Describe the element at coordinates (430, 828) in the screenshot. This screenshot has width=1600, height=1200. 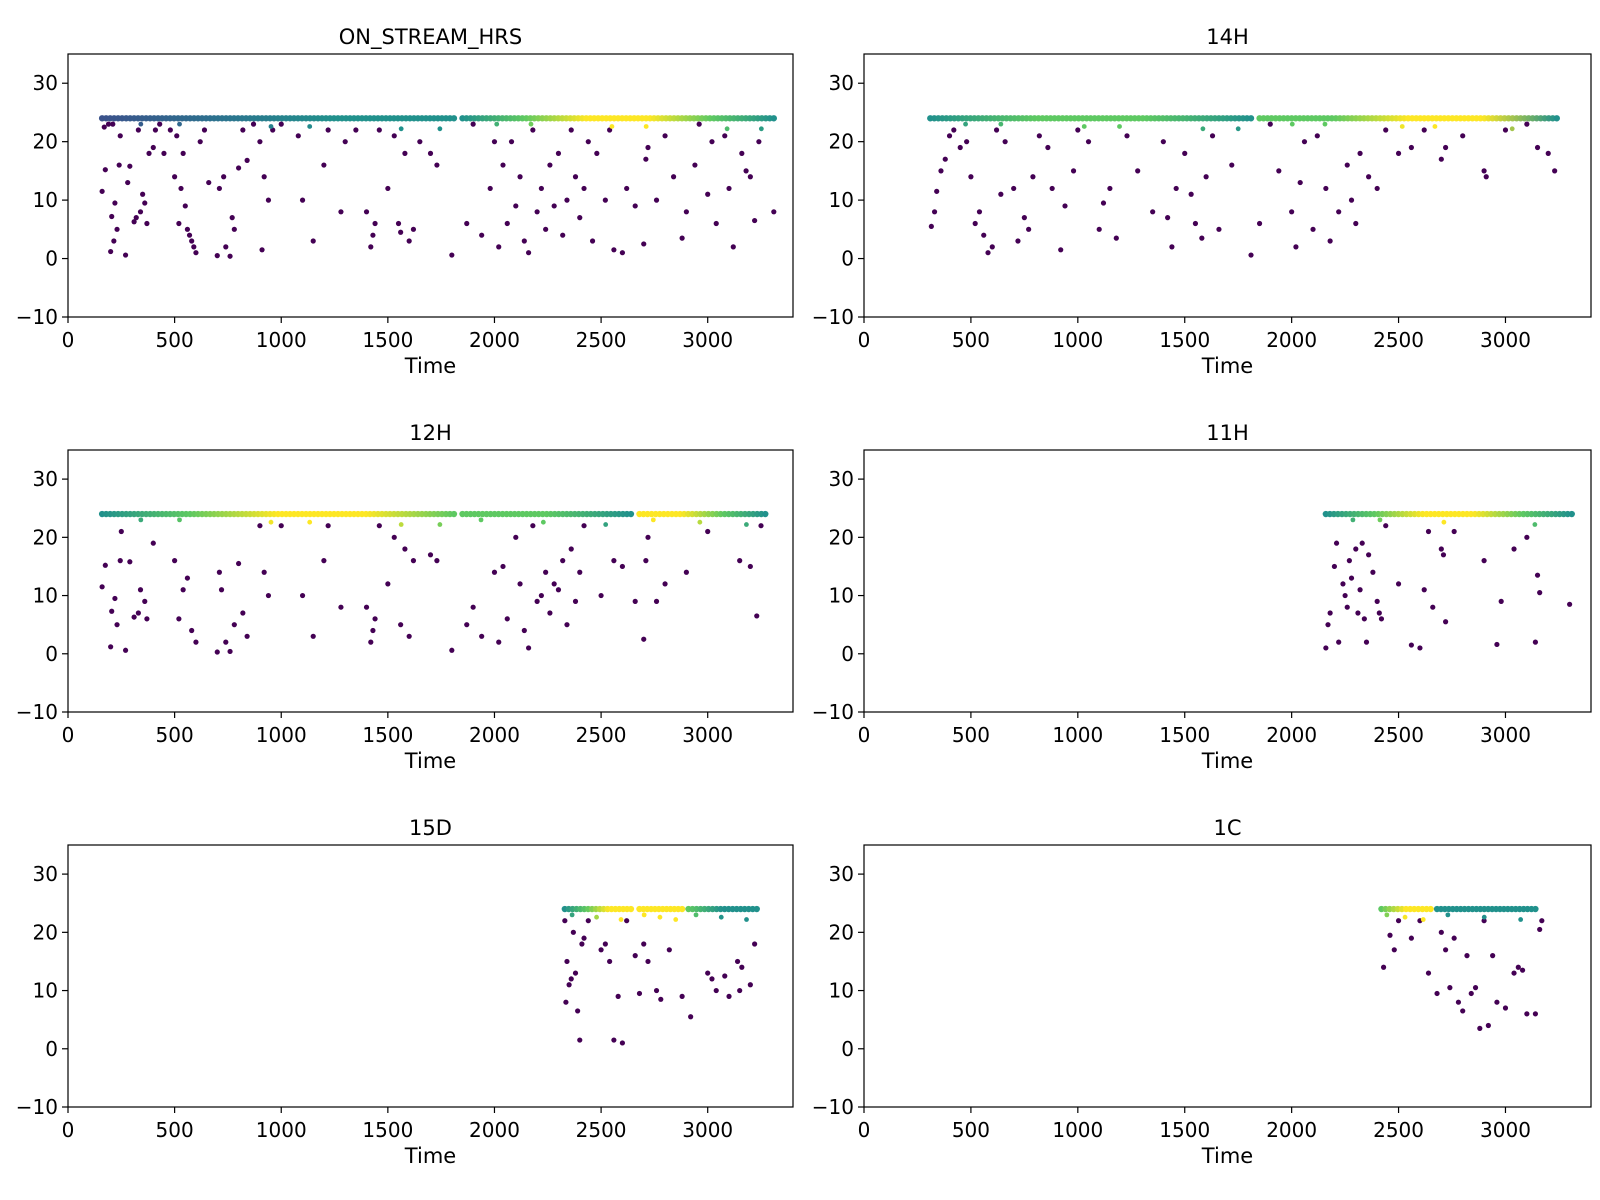
I see `subplot-title: 15D` at that location.